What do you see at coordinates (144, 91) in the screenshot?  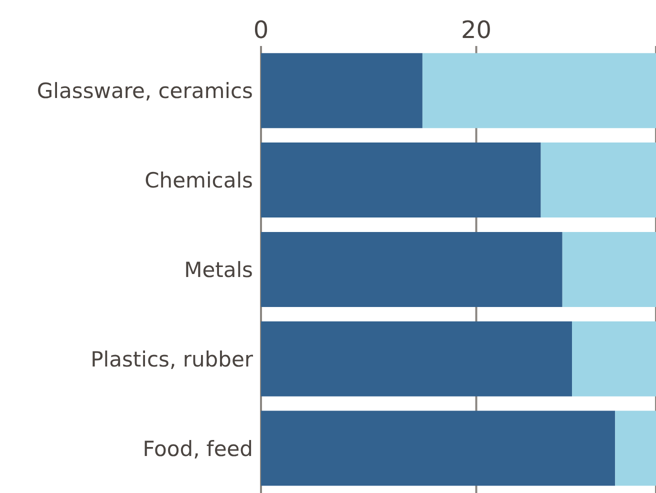 I see `y-tick-label: Glassware, ceramics` at bounding box center [144, 91].